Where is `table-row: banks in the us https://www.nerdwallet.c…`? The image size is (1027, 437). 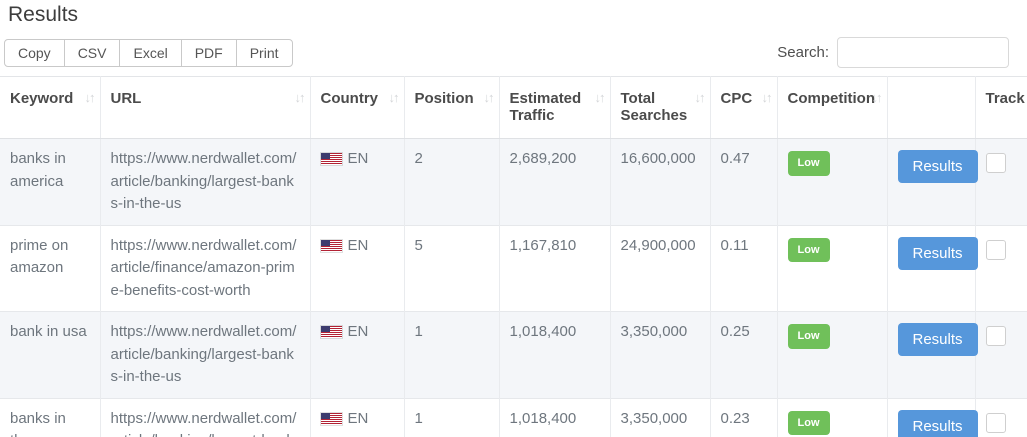 table-row: banks in the us https://www.nerdwallet.c… is located at coordinates (513, 417).